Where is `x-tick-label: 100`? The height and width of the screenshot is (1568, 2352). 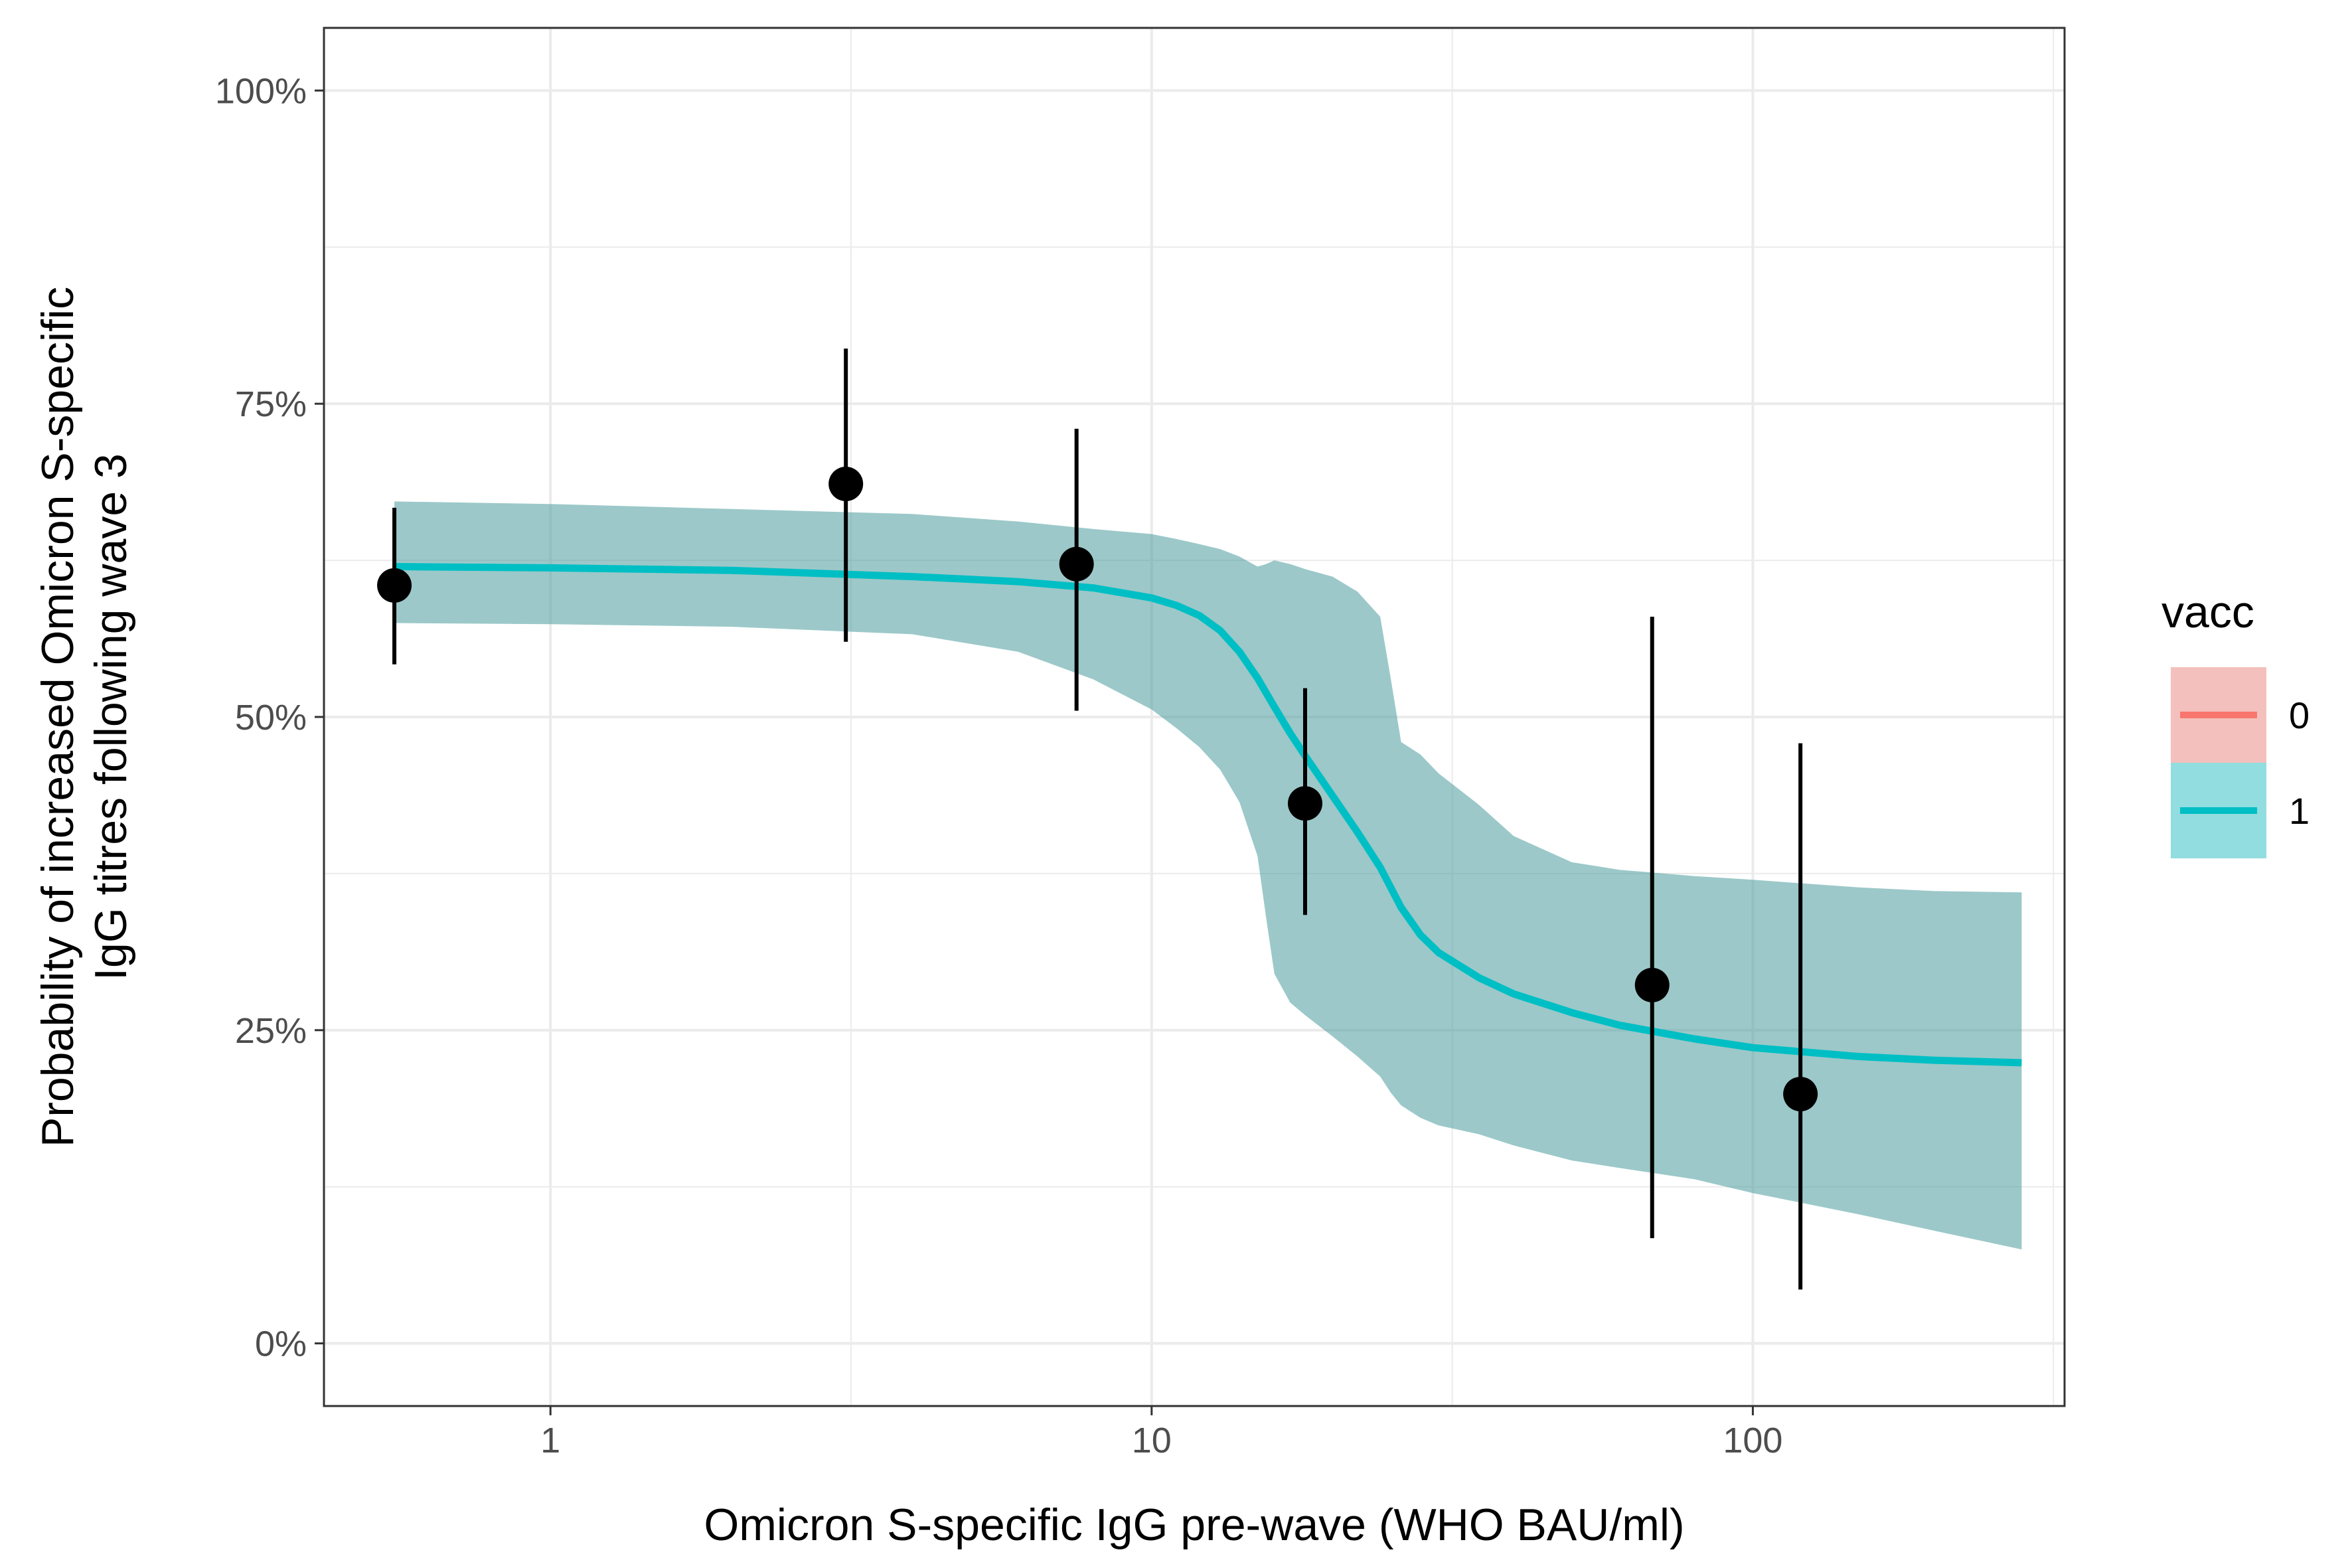 x-tick-label: 100 is located at coordinates (1753, 1441).